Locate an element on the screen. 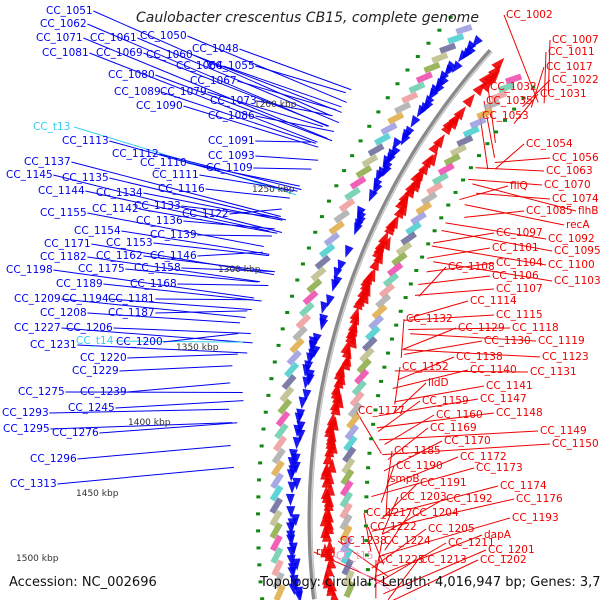 The height and width of the screenshot is (600, 600). gene-label: CC_1190 is located at coordinates (419, 466).